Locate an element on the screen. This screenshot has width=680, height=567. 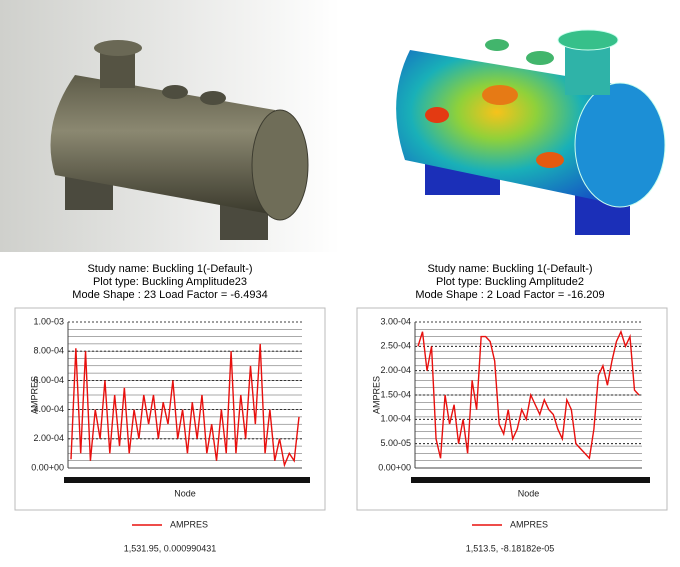
y-tick-label: 1.50-04 is located at coordinates (395, 394).